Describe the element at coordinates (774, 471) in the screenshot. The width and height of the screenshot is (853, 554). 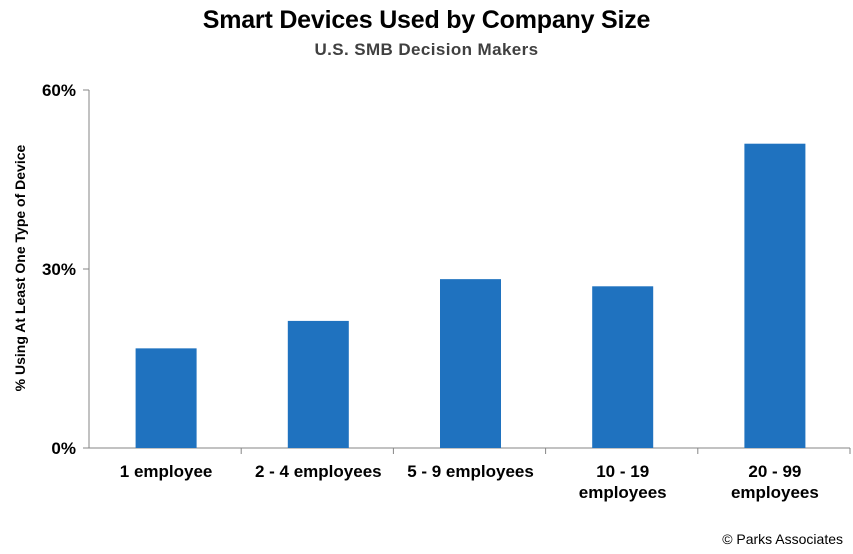
I see `x-tick-label: 20 - 99` at that location.